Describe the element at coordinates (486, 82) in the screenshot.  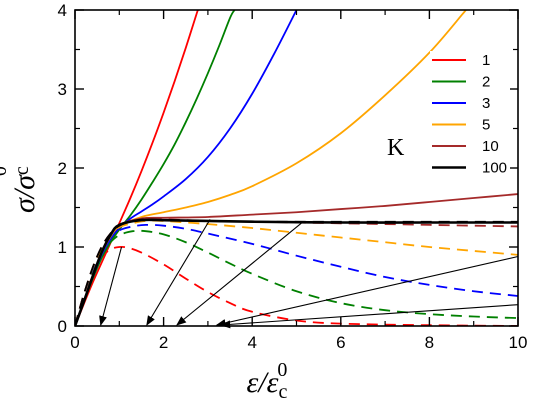
I see `legend-label-2: 2` at that location.